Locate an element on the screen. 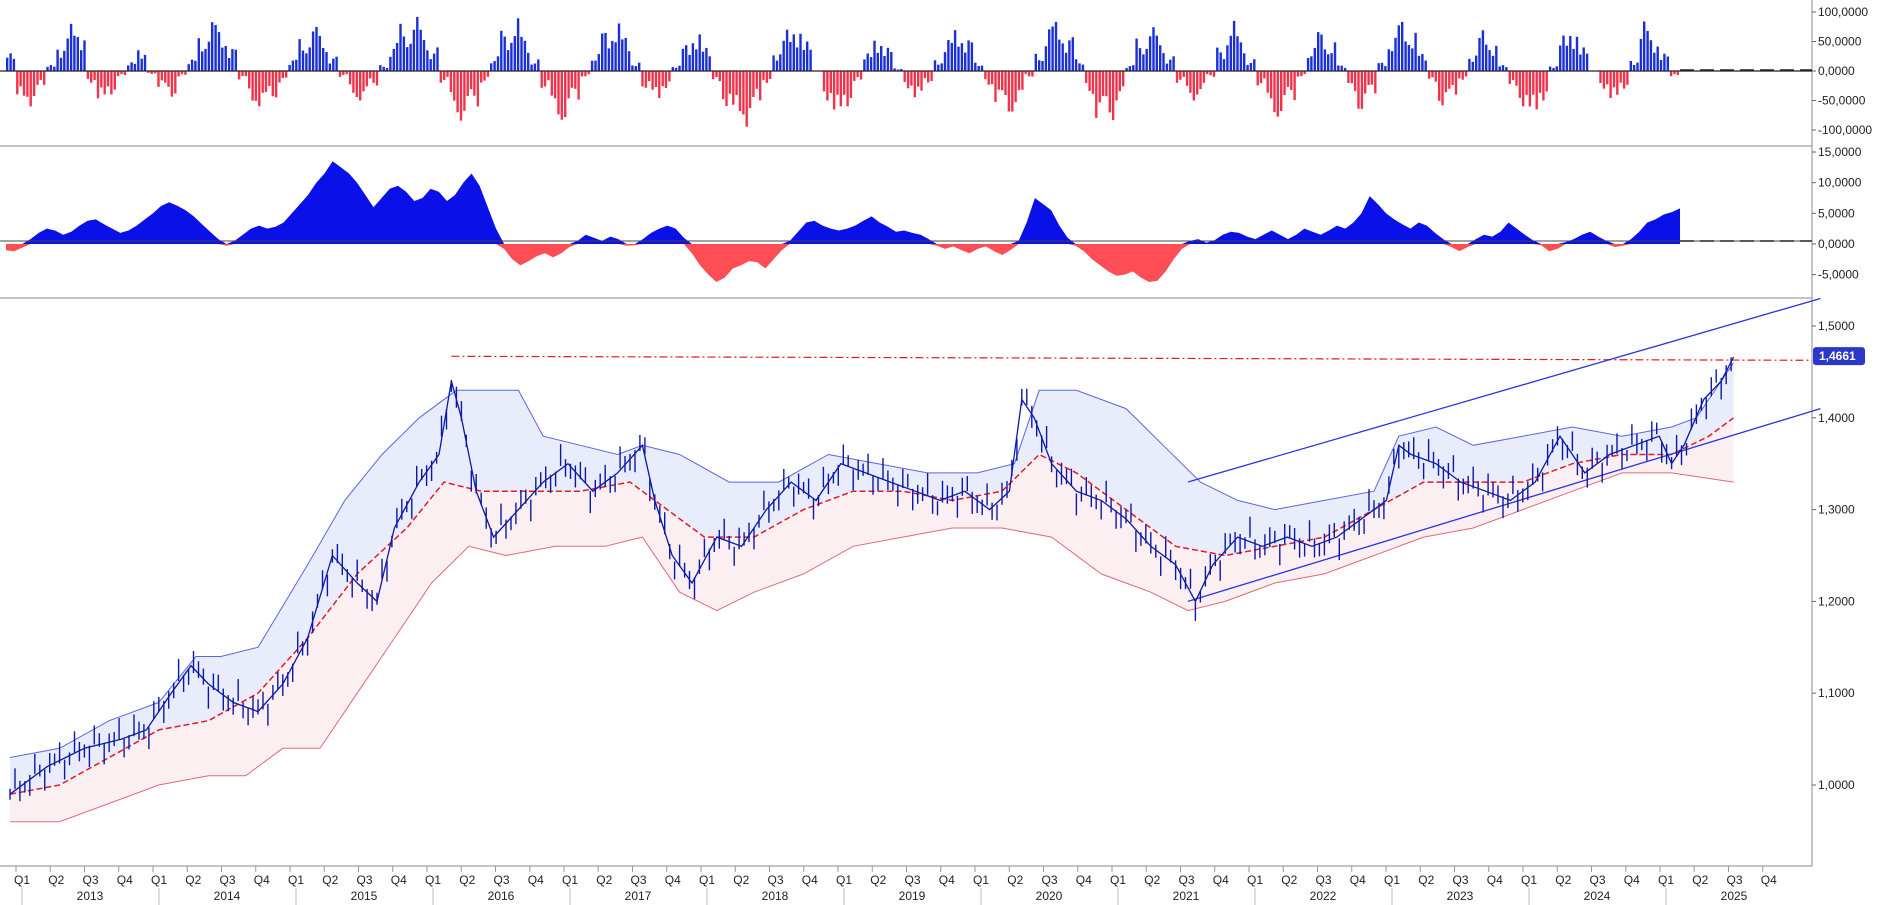  main-y-tick-label: 1,0000 is located at coordinates (1836, 785).